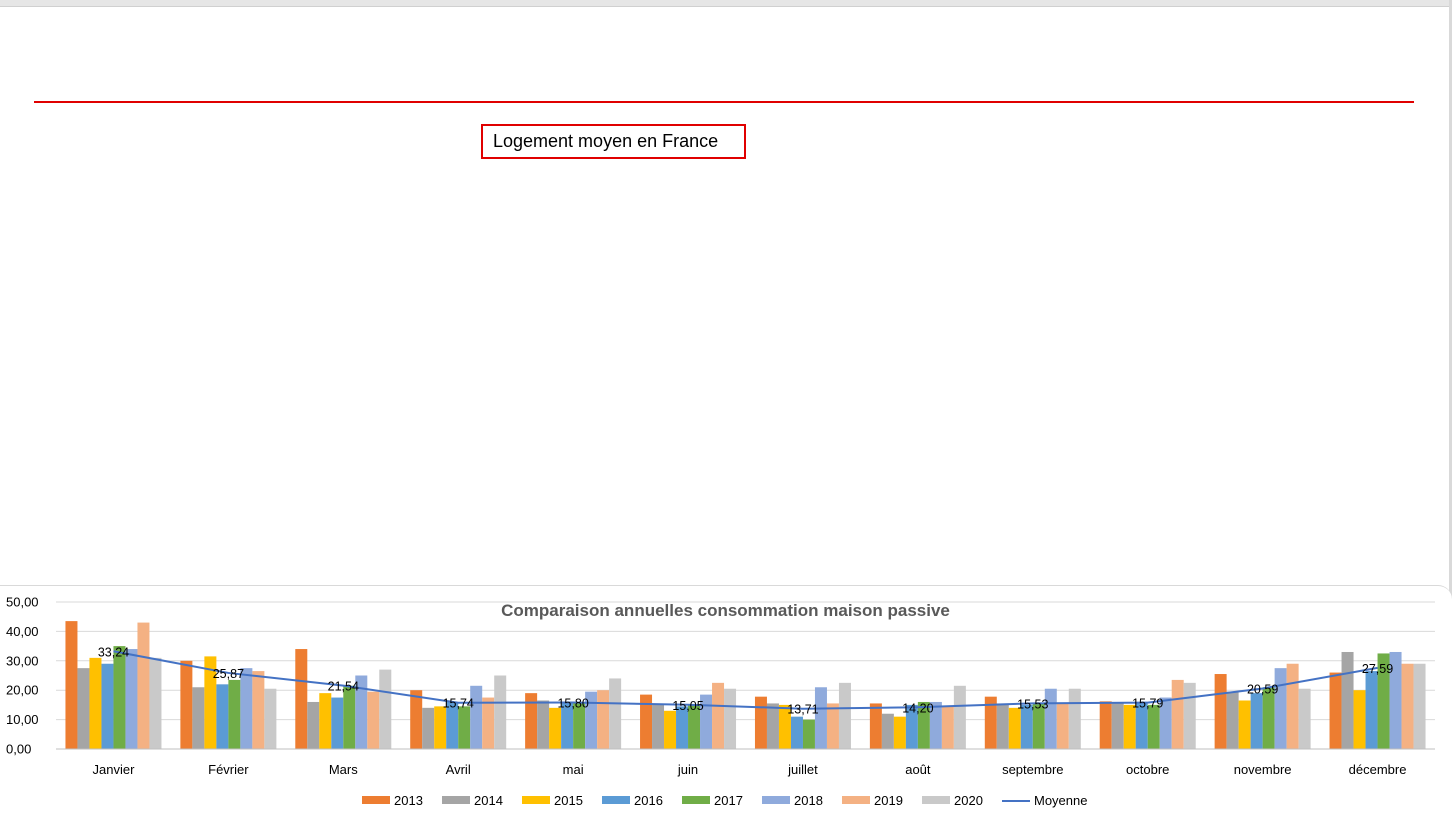 Image resolution: width=1452 pixels, height=817 pixels. What do you see at coordinates (648, 800) in the screenshot?
I see `legend-label: 2016` at bounding box center [648, 800].